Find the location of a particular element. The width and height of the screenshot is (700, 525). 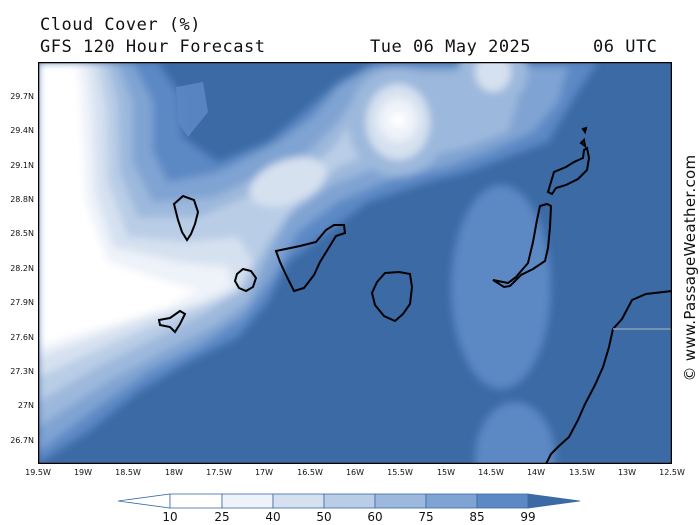

island-el-hierro is located at coordinates (172, 321).